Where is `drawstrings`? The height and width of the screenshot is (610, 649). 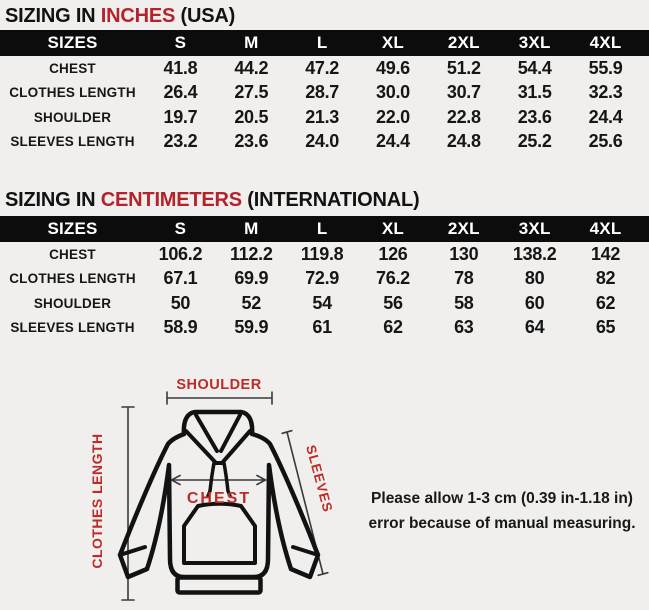 drawstrings is located at coordinates (219, 479).